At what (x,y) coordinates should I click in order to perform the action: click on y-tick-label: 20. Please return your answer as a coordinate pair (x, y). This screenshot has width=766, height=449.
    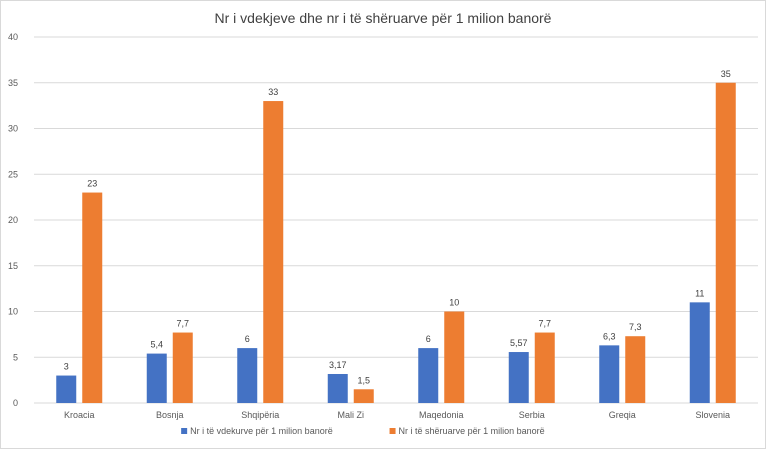
    Looking at the image, I should click on (13, 220).